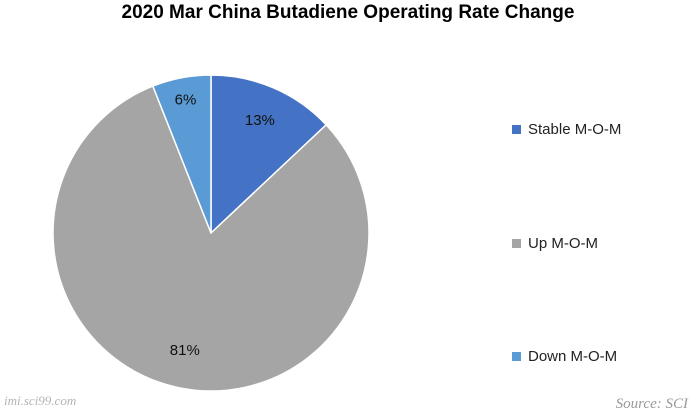  I want to click on legend-item: Down M-O-M, so click(564, 356).